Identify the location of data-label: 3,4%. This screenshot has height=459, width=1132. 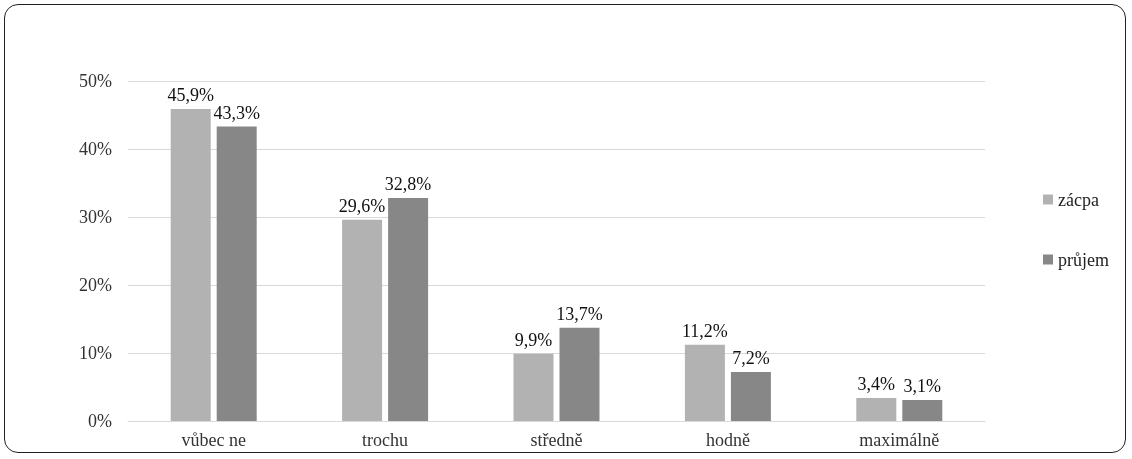
(876, 383).